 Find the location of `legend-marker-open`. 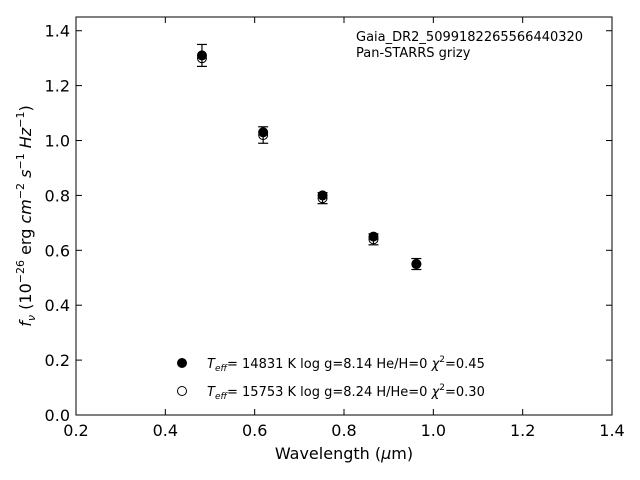

legend-marker-open is located at coordinates (182, 391).